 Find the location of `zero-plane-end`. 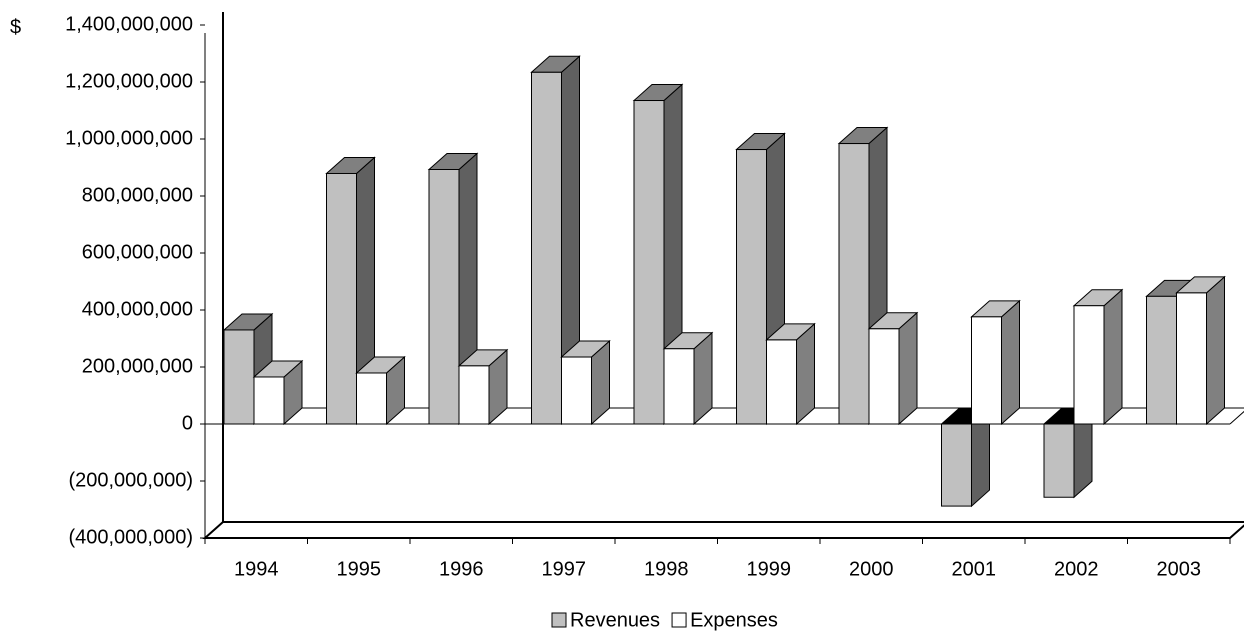

zero-plane-end is located at coordinates (1236, 417).